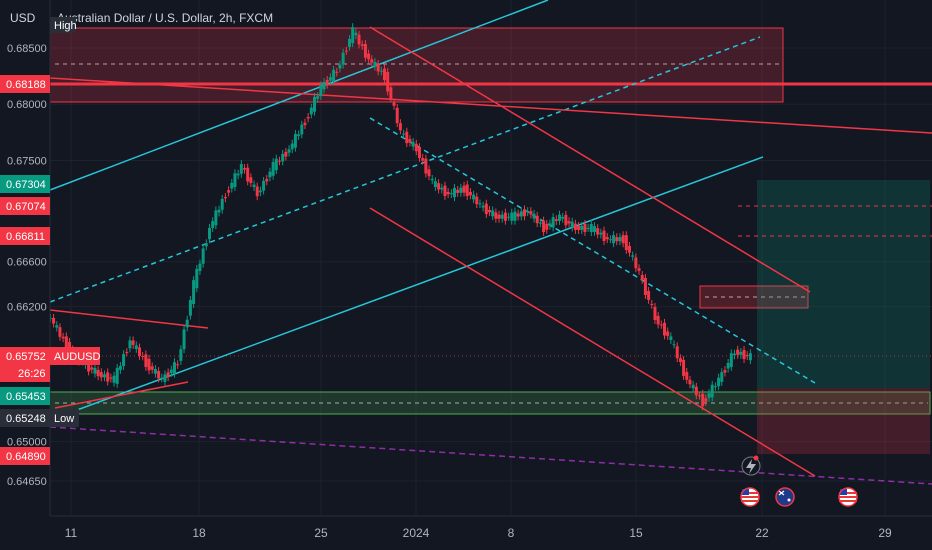 Image resolution: width=932 pixels, height=550 pixels. Describe the element at coordinates (77, 357) in the screenshot. I see `price-tag-label: AUDUSD` at that location.